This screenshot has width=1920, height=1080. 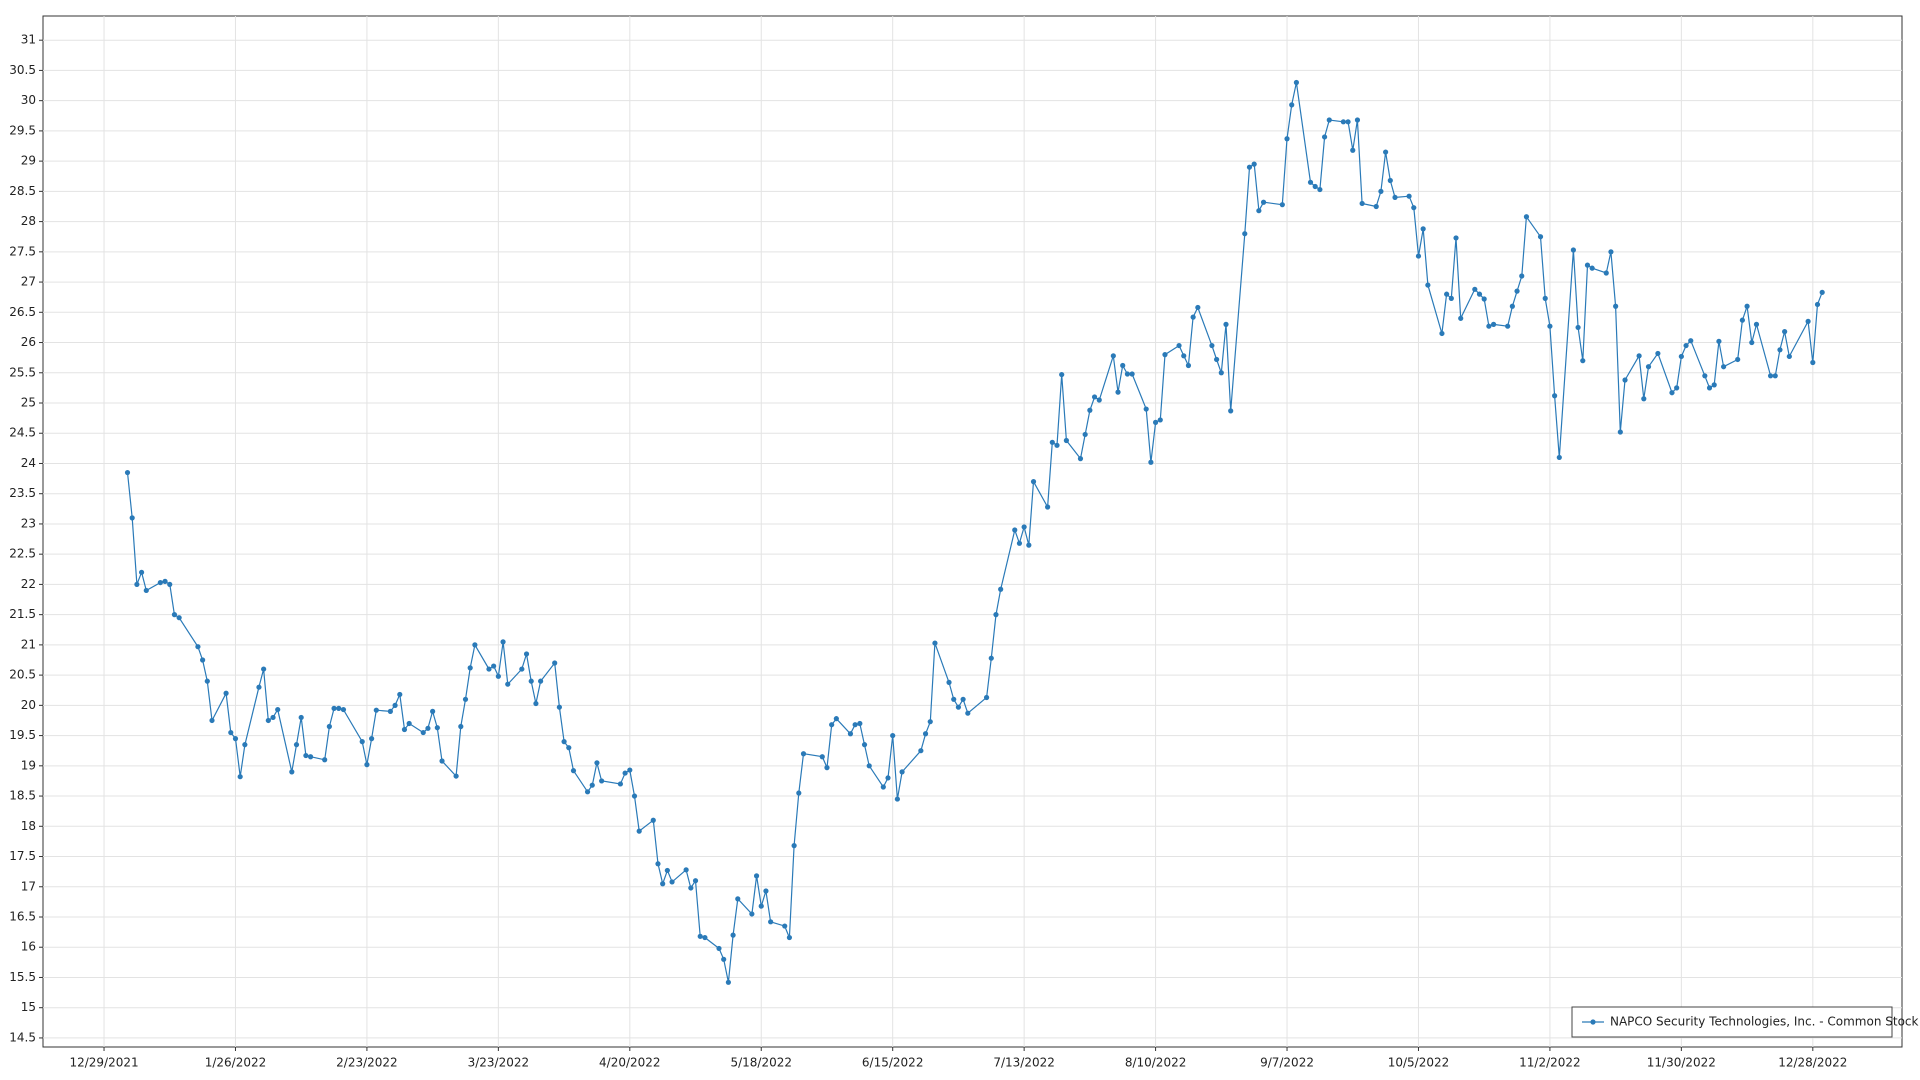 I want to click on x-tick-label: 3/23/2022, so click(x=499, y=1063).